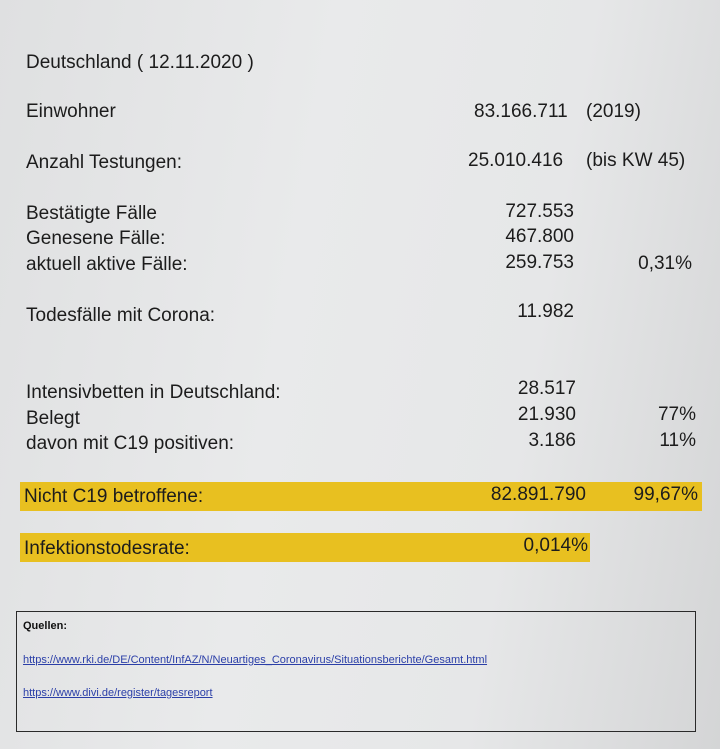 This screenshot has width=720, height=749. Describe the element at coordinates (676, 414) in the screenshot. I see `row-extra-belegt: 77%` at that location.